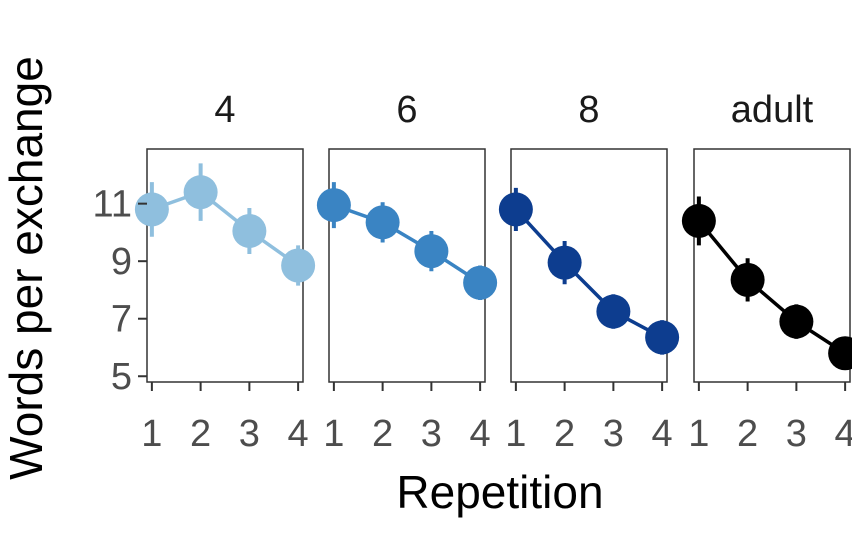 The height and width of the screenshot is (537, 852). What do you see at coordinates (121, 262) in the screenshot?
I see `y-tick-label: 9` at bounding box center [121, 262].